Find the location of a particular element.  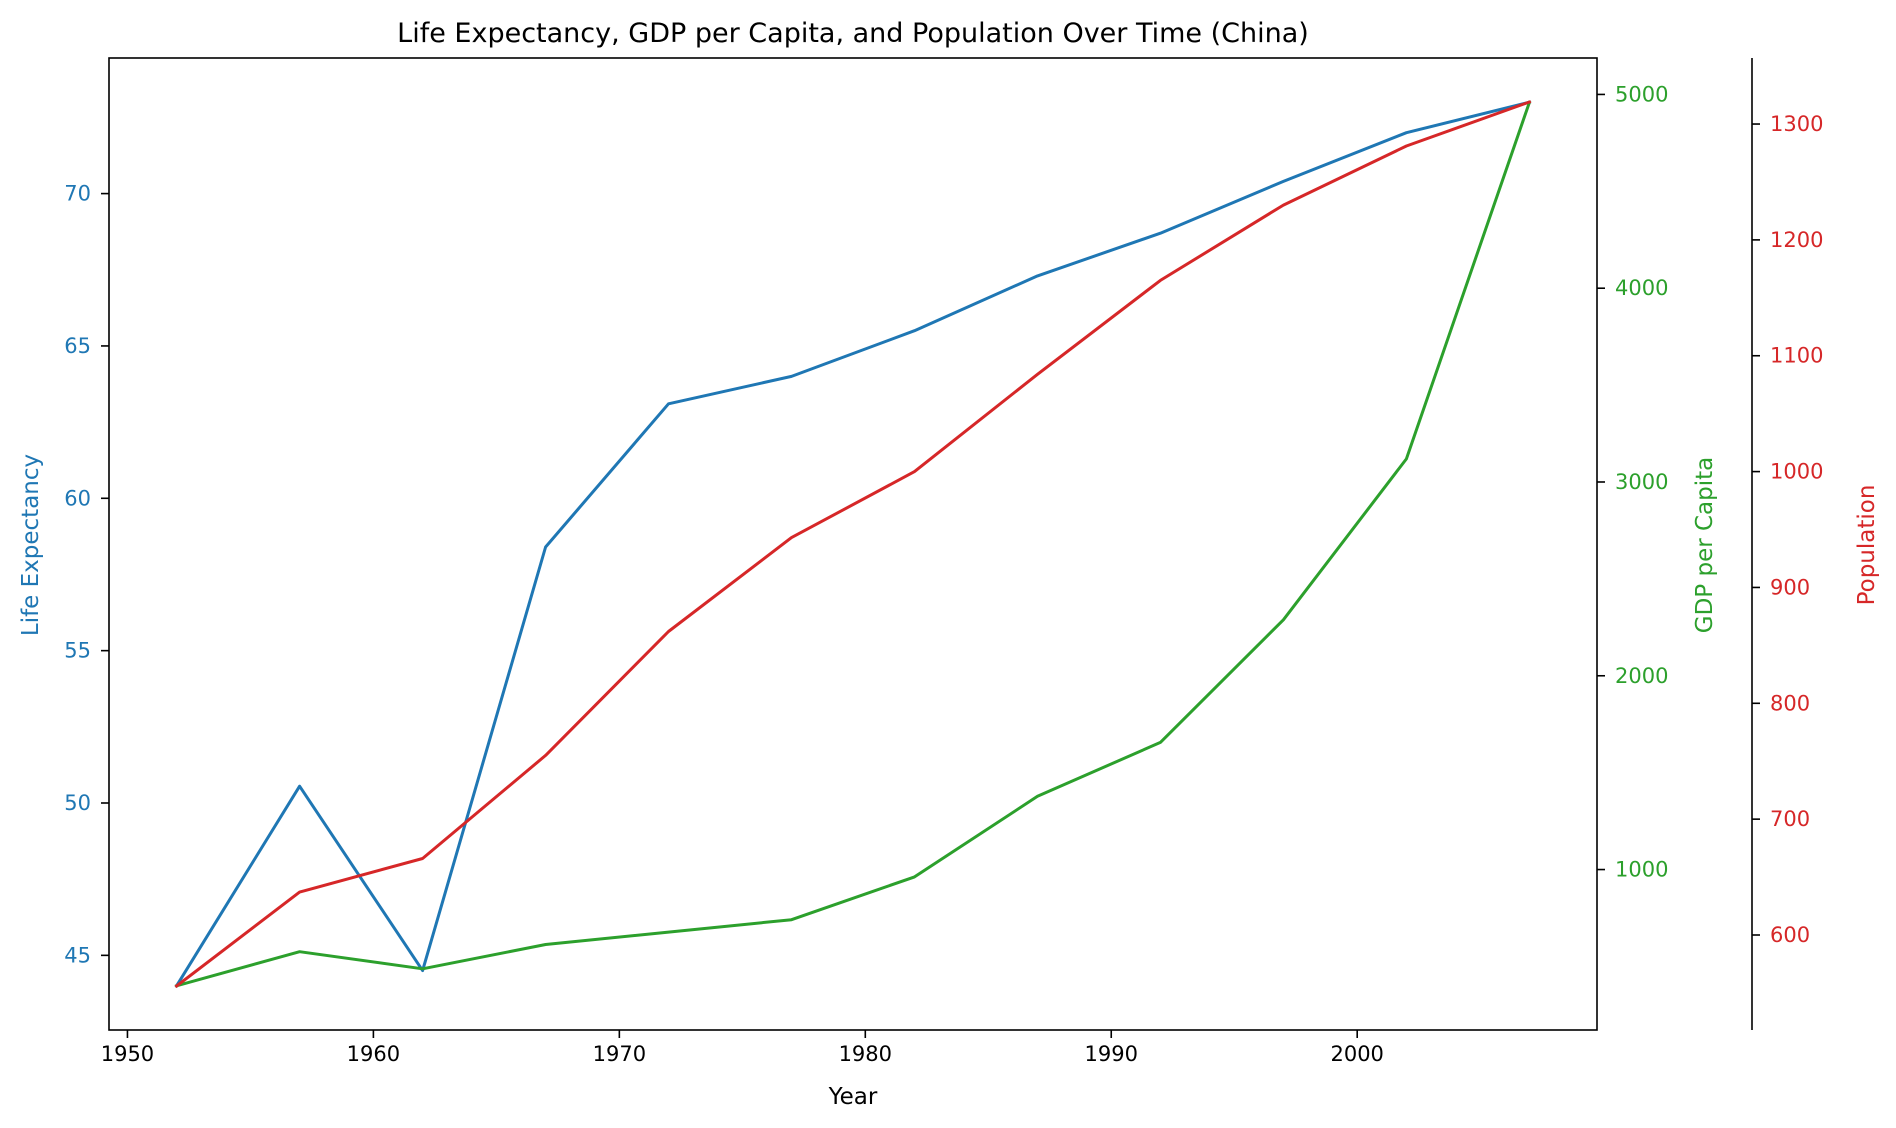

y-tick-label-life-expectancy: 70 is located at coordinates (77, 194).